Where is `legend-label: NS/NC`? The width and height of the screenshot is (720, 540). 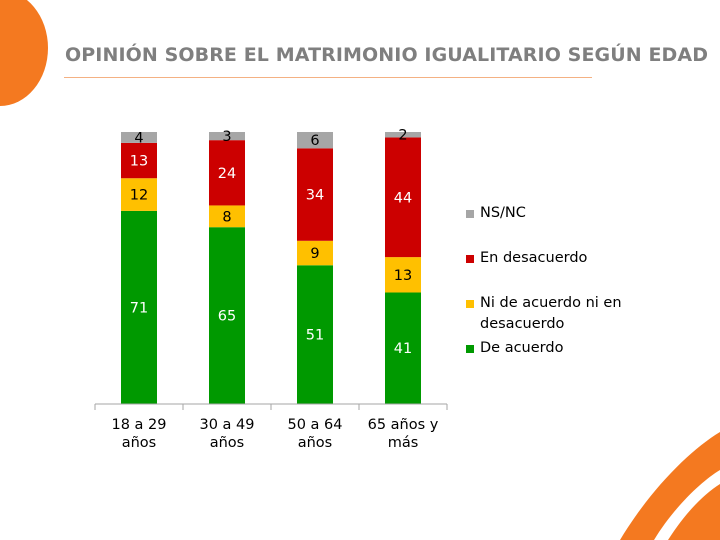
legend-label: NS/NC is located at coordinates (503, 213).